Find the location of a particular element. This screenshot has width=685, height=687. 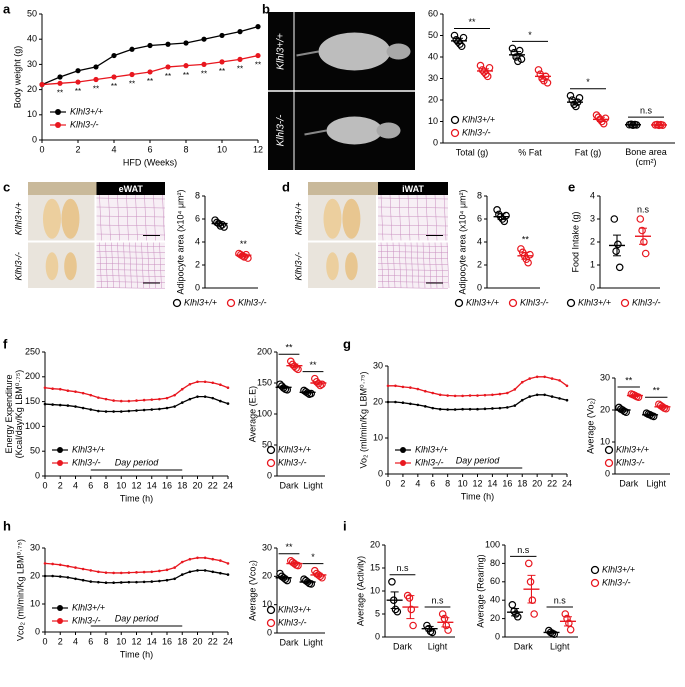

x-tick-label: 10 is located at coordinates (121, 485).